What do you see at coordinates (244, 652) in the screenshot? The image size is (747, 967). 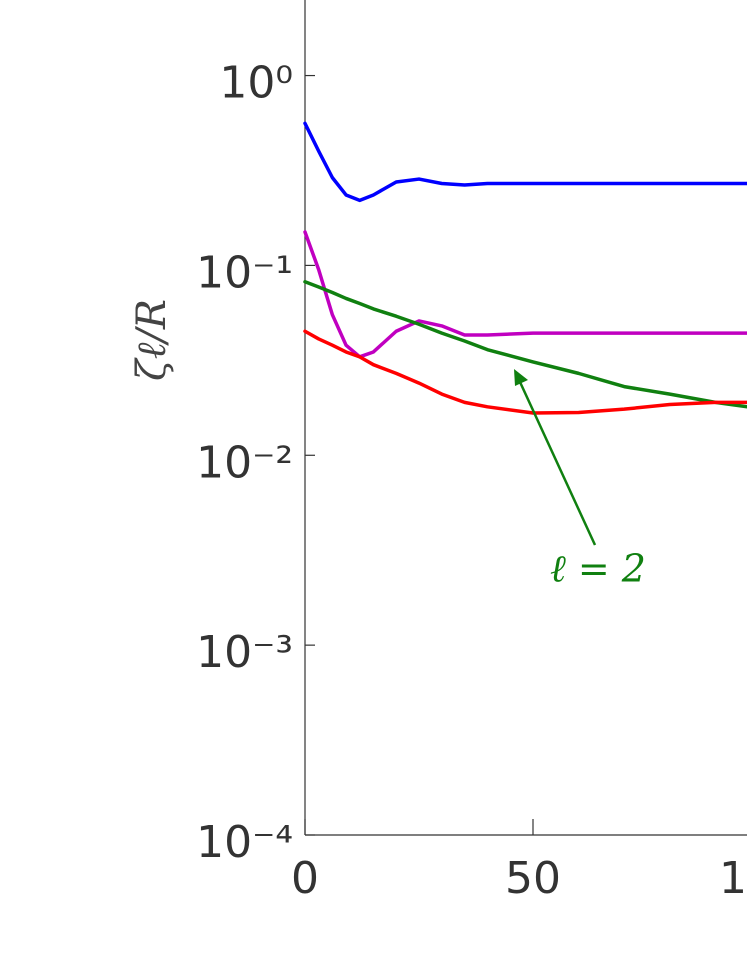 I see `y-tick-label: 10⁻³` at bounding box center [244, 652].